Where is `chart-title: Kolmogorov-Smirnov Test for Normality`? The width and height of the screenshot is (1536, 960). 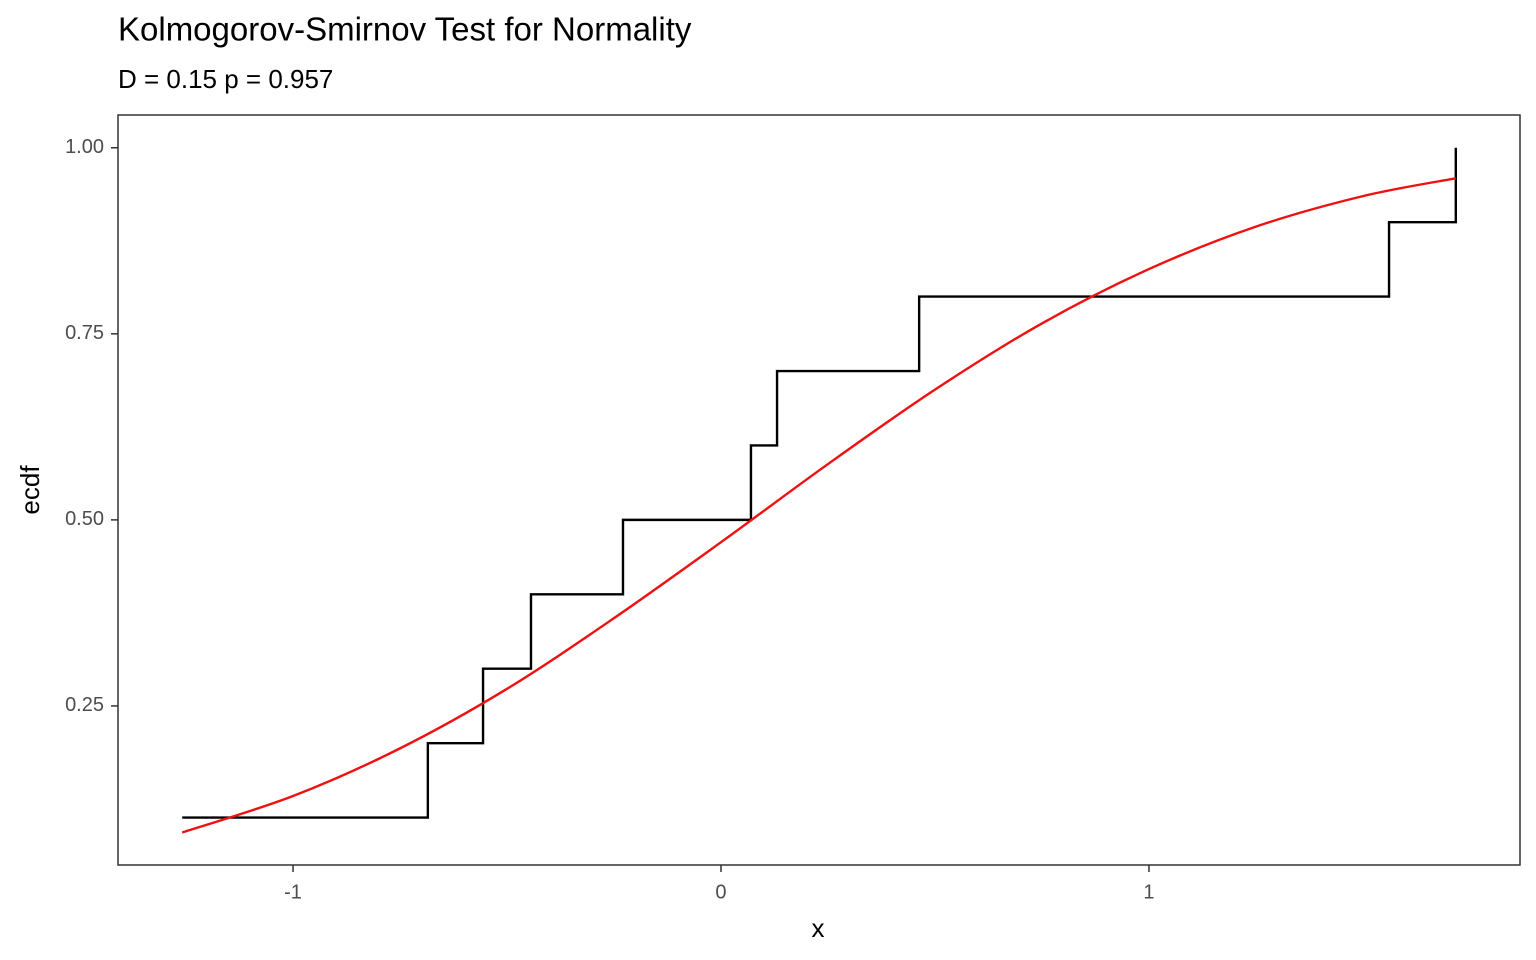
chart-title: Kolmogorov-Smirnov Test for Normality is located at coordinates (405, 29).